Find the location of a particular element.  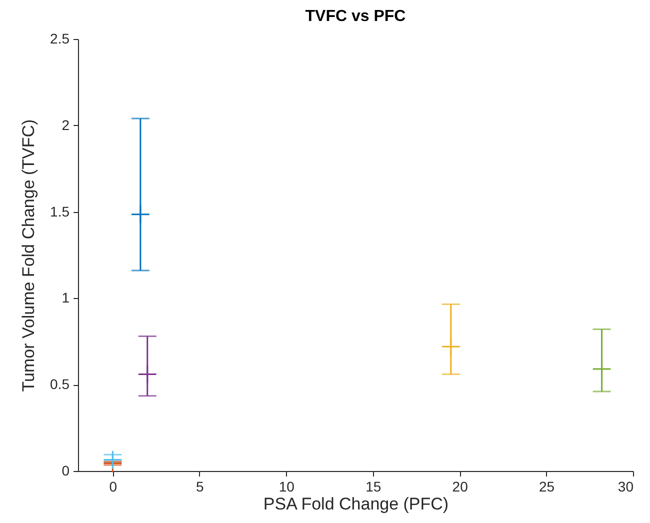

y-tick-label: 2 is located at coordinates (66, 124).